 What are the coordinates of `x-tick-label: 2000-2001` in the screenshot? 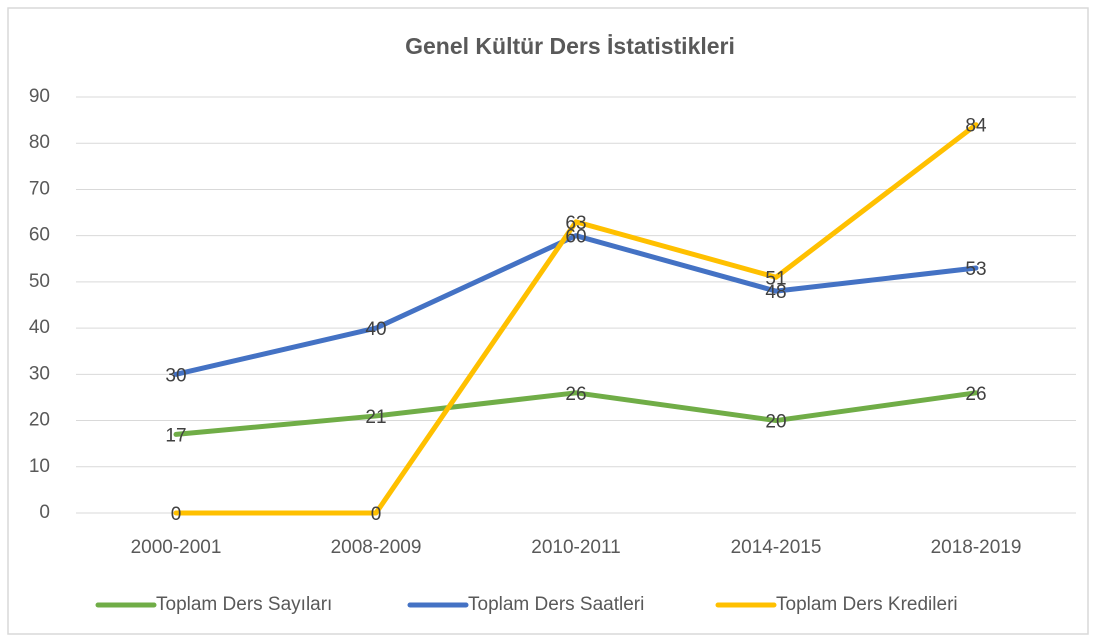 It's located at (176, 547).